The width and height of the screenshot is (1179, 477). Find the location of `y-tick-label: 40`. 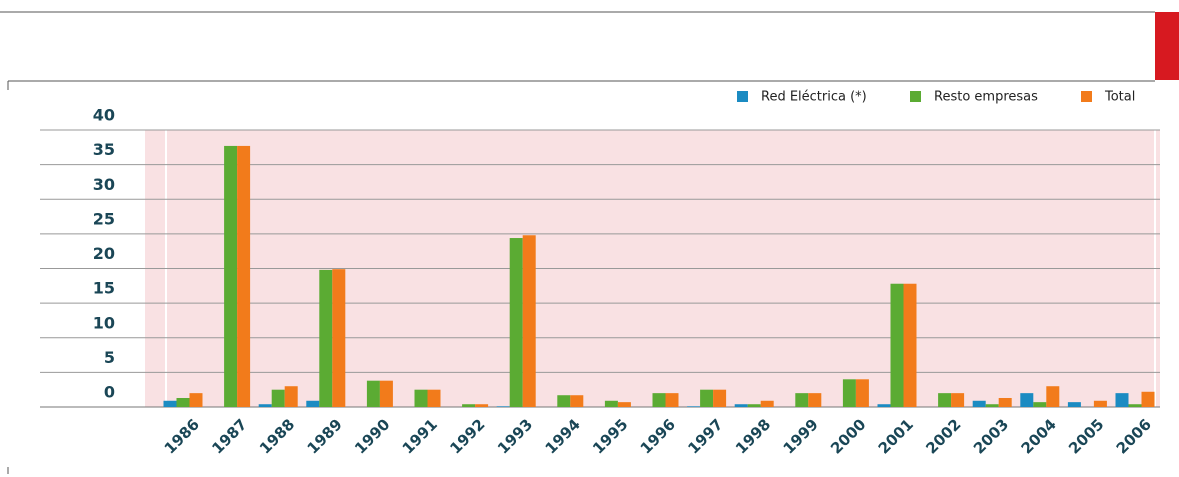

y-tick-label: 40 is located at coordinates (104, 115).